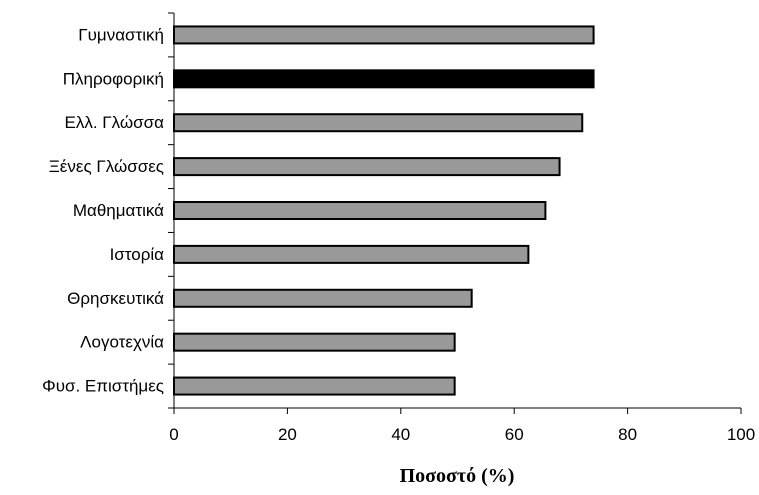  I want to click on category-label: Γυμναστική, so click(121, 34).